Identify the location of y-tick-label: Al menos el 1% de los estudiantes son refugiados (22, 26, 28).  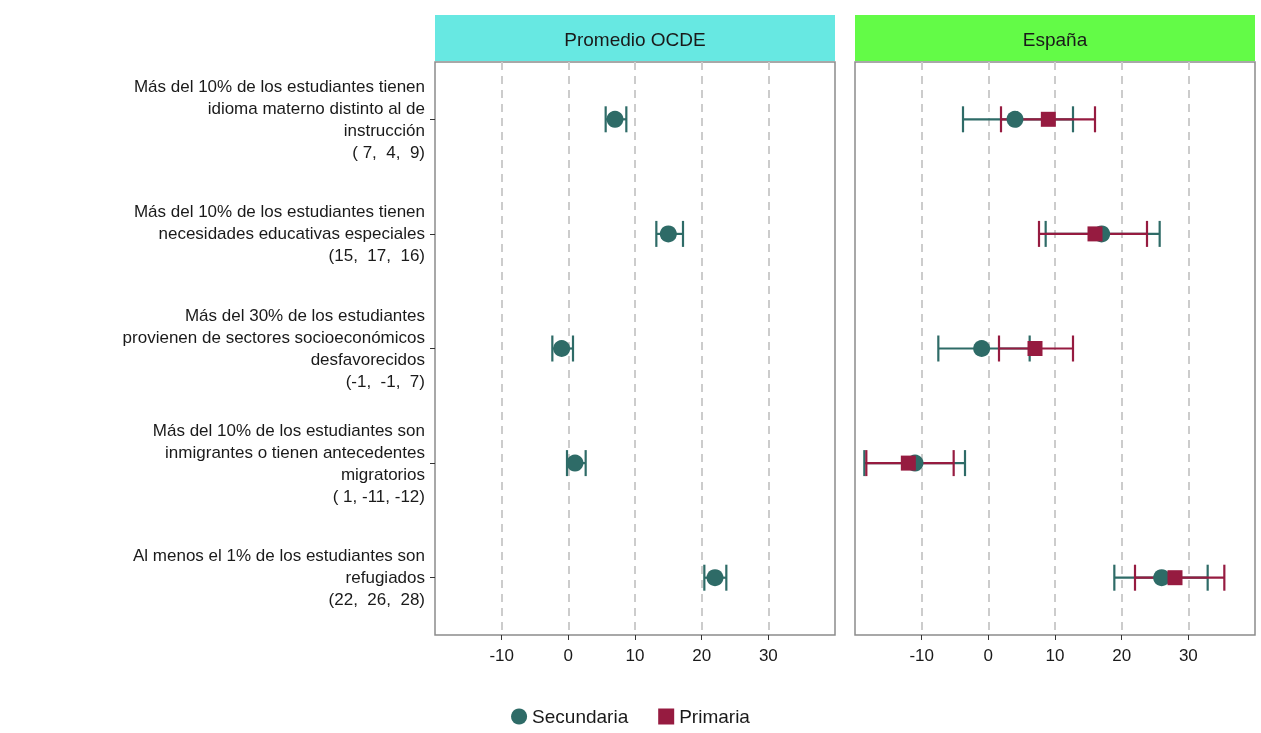
(278, 578).